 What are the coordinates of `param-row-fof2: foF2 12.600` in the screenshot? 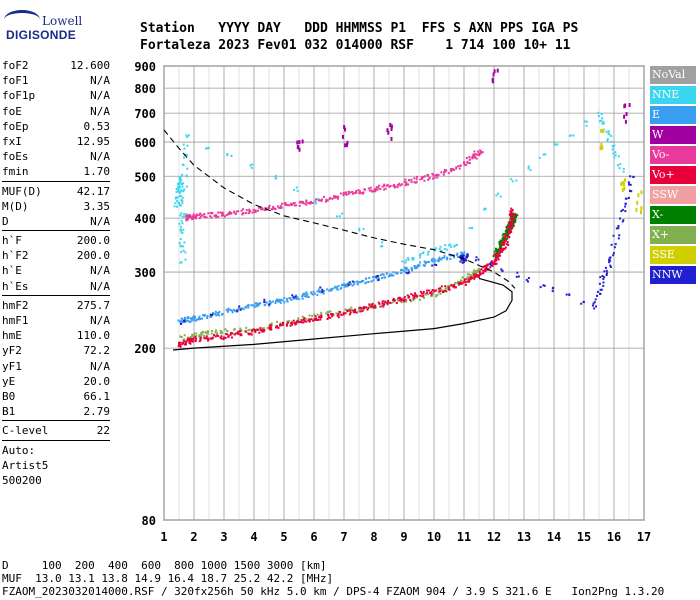 It's located at (56, 65).